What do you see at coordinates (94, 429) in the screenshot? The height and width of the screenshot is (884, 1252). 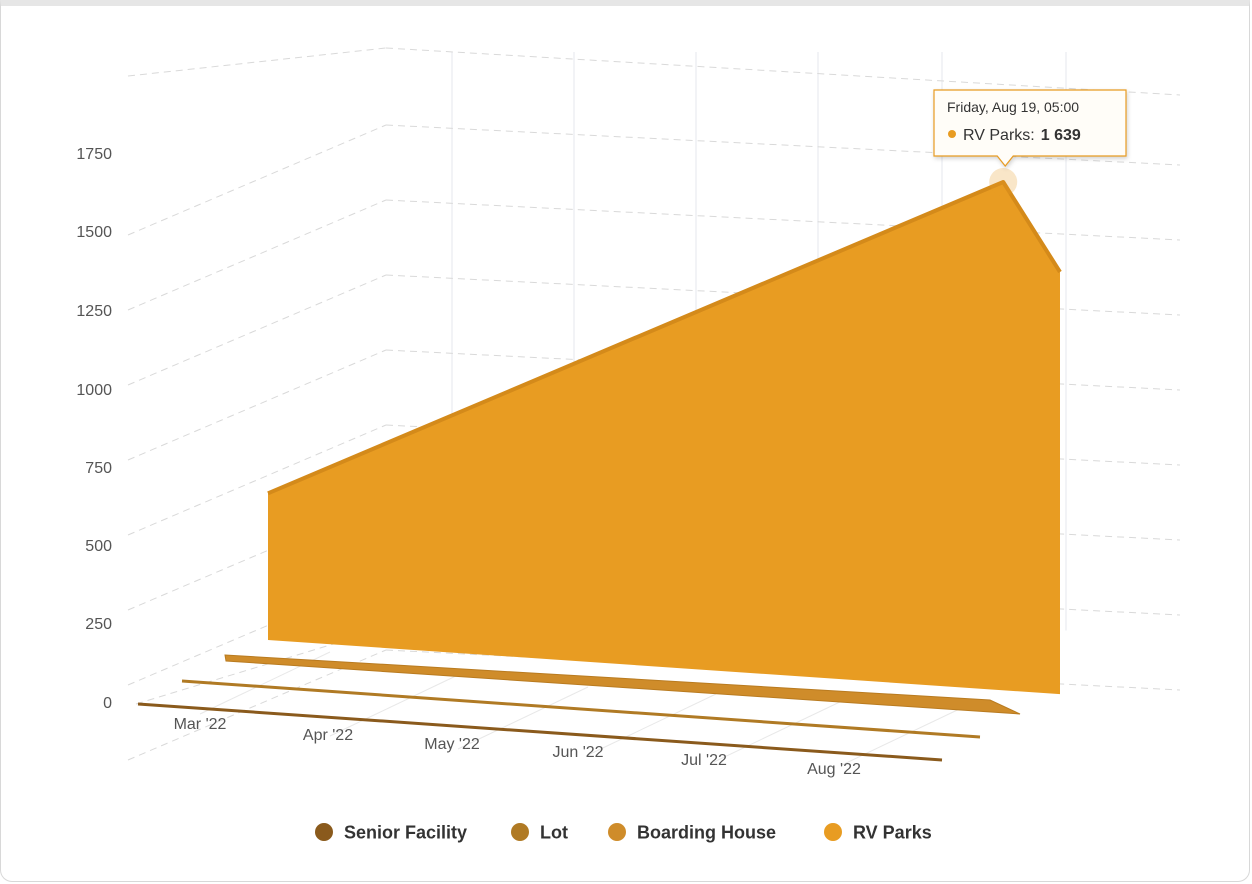 I see `y-axis-ticks: 0 250 500 750 1000 1250 1500 1750` at bounding box center [94, 429].